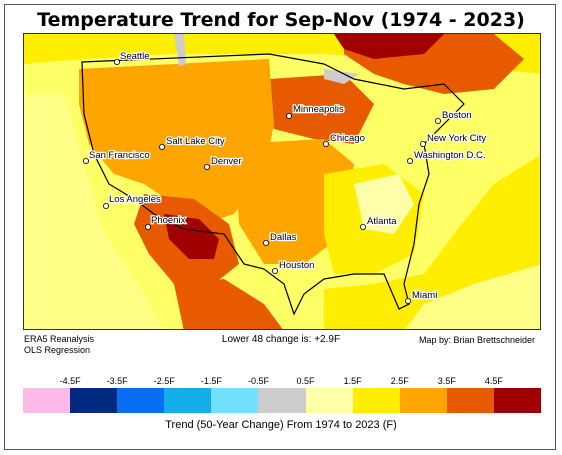 This screenshot has width=562, height=455. What do you see at coordinates (226, 161) in the screenshot?
I see `city-label: Denver` at bounding box center [226, 161].